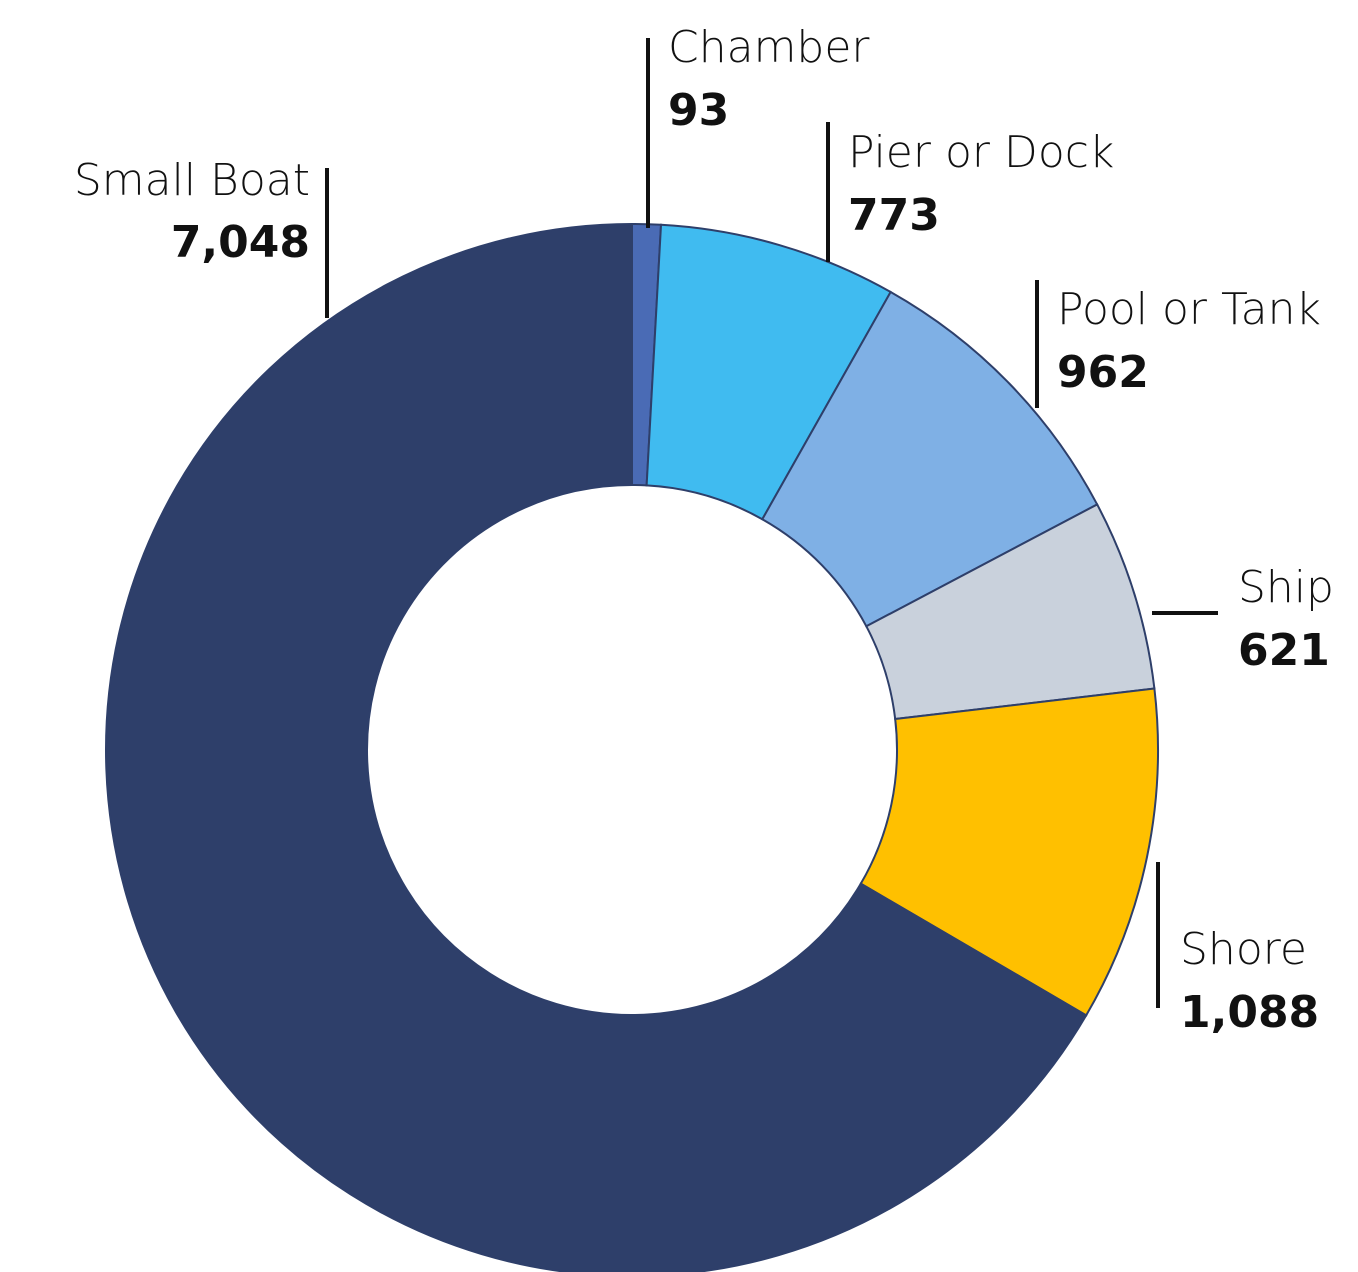 The width and height of the screenshot is (1358, 1272). I want to click on slice, so click(1009, 852).